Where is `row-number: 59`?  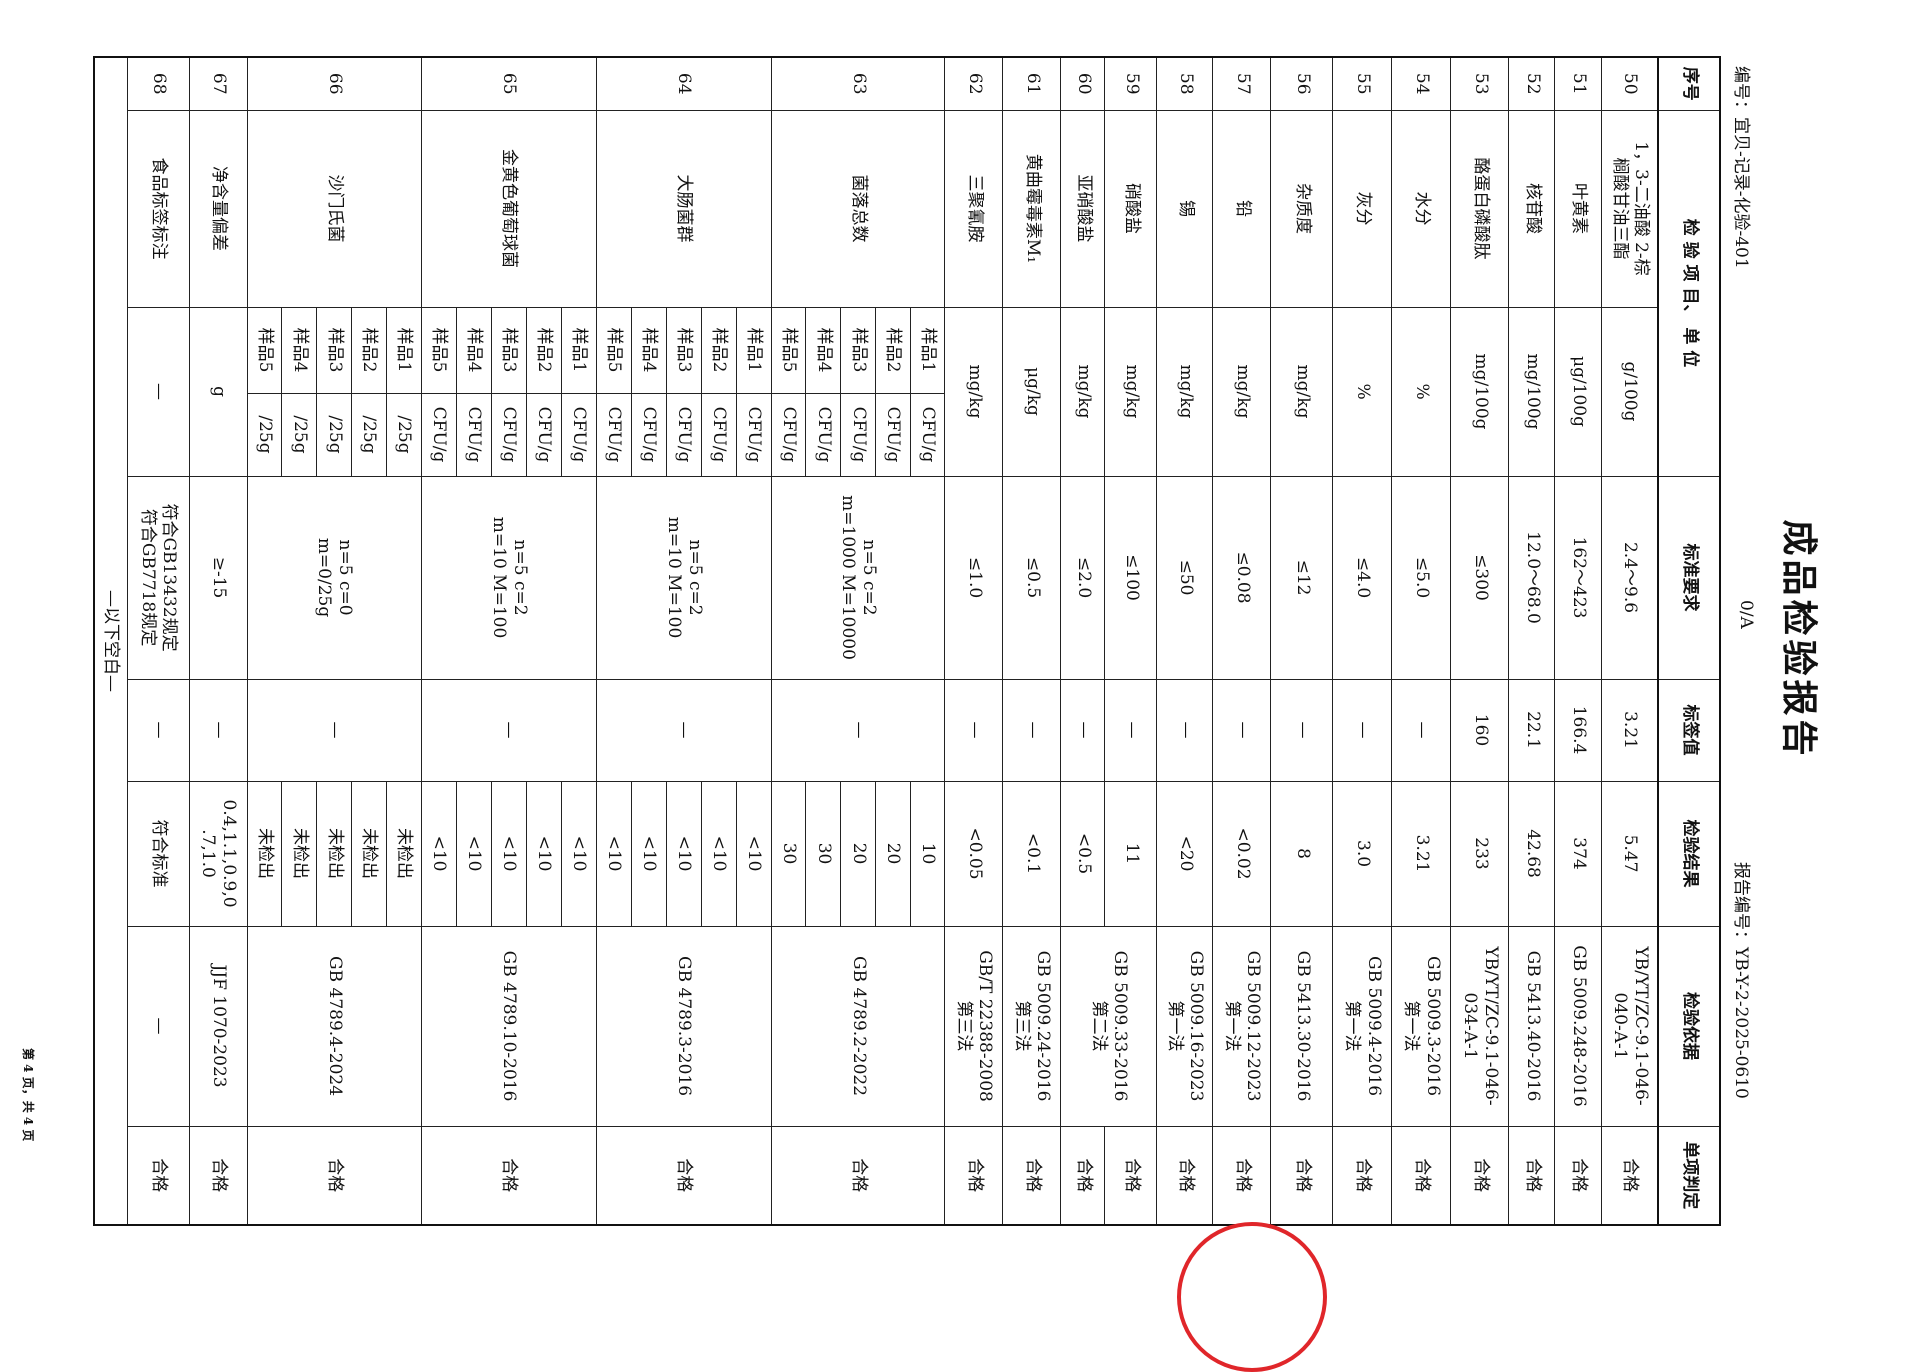 row-number: 59 is located at coordinates (1131, 83).